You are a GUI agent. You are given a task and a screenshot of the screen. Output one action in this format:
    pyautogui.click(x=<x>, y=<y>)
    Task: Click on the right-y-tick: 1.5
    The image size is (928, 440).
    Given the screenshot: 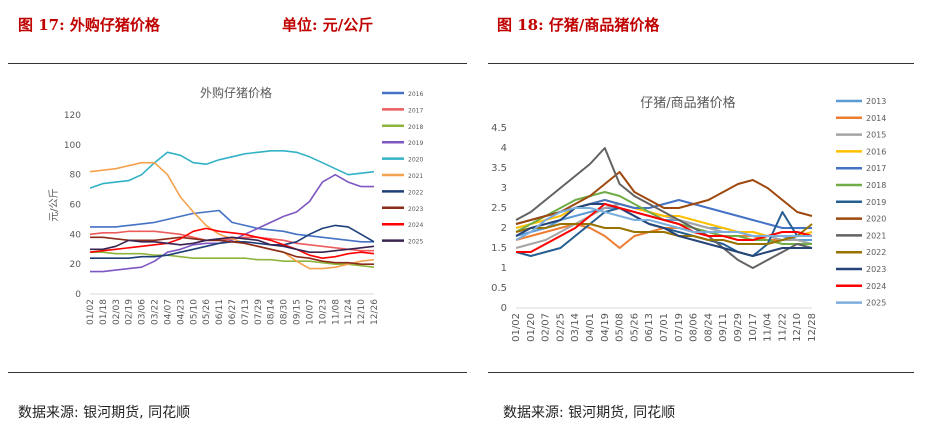 What is the action you would take?
    pyautogui.click(x=499, y=248)
    